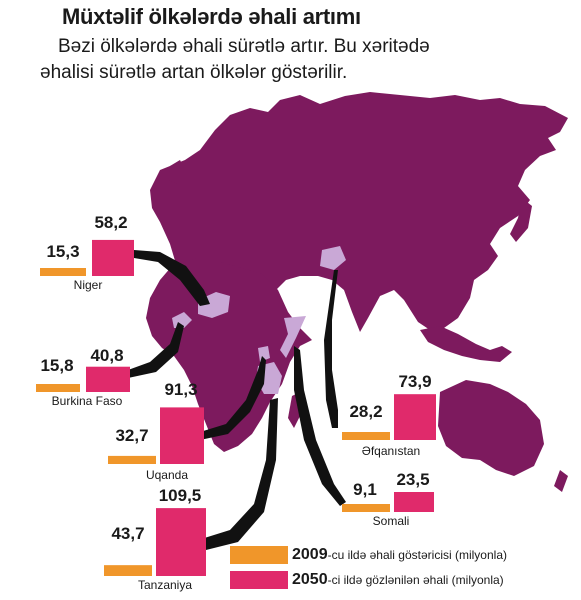 This screenshot has height=600, width=581. Describe the element at coordinates (172, 278) in the screenshot. I see `connector-niger` at that location.